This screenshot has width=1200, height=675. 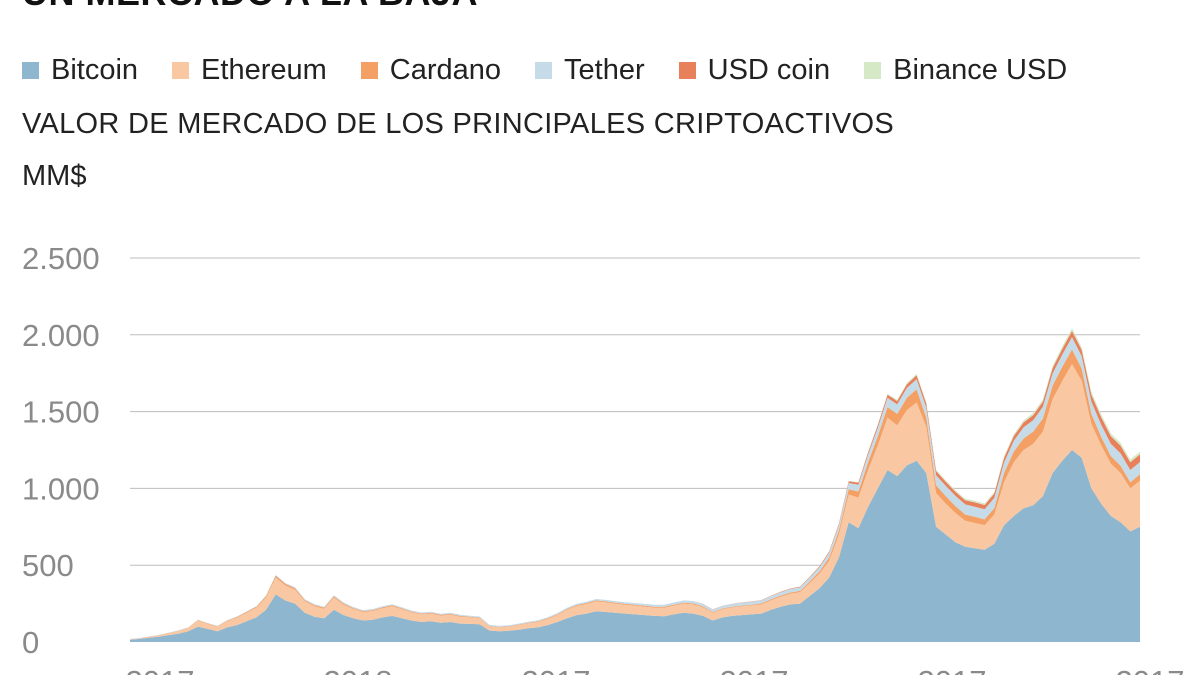 I want to click on legend-label: Cardano, so click(x=445, y=69).